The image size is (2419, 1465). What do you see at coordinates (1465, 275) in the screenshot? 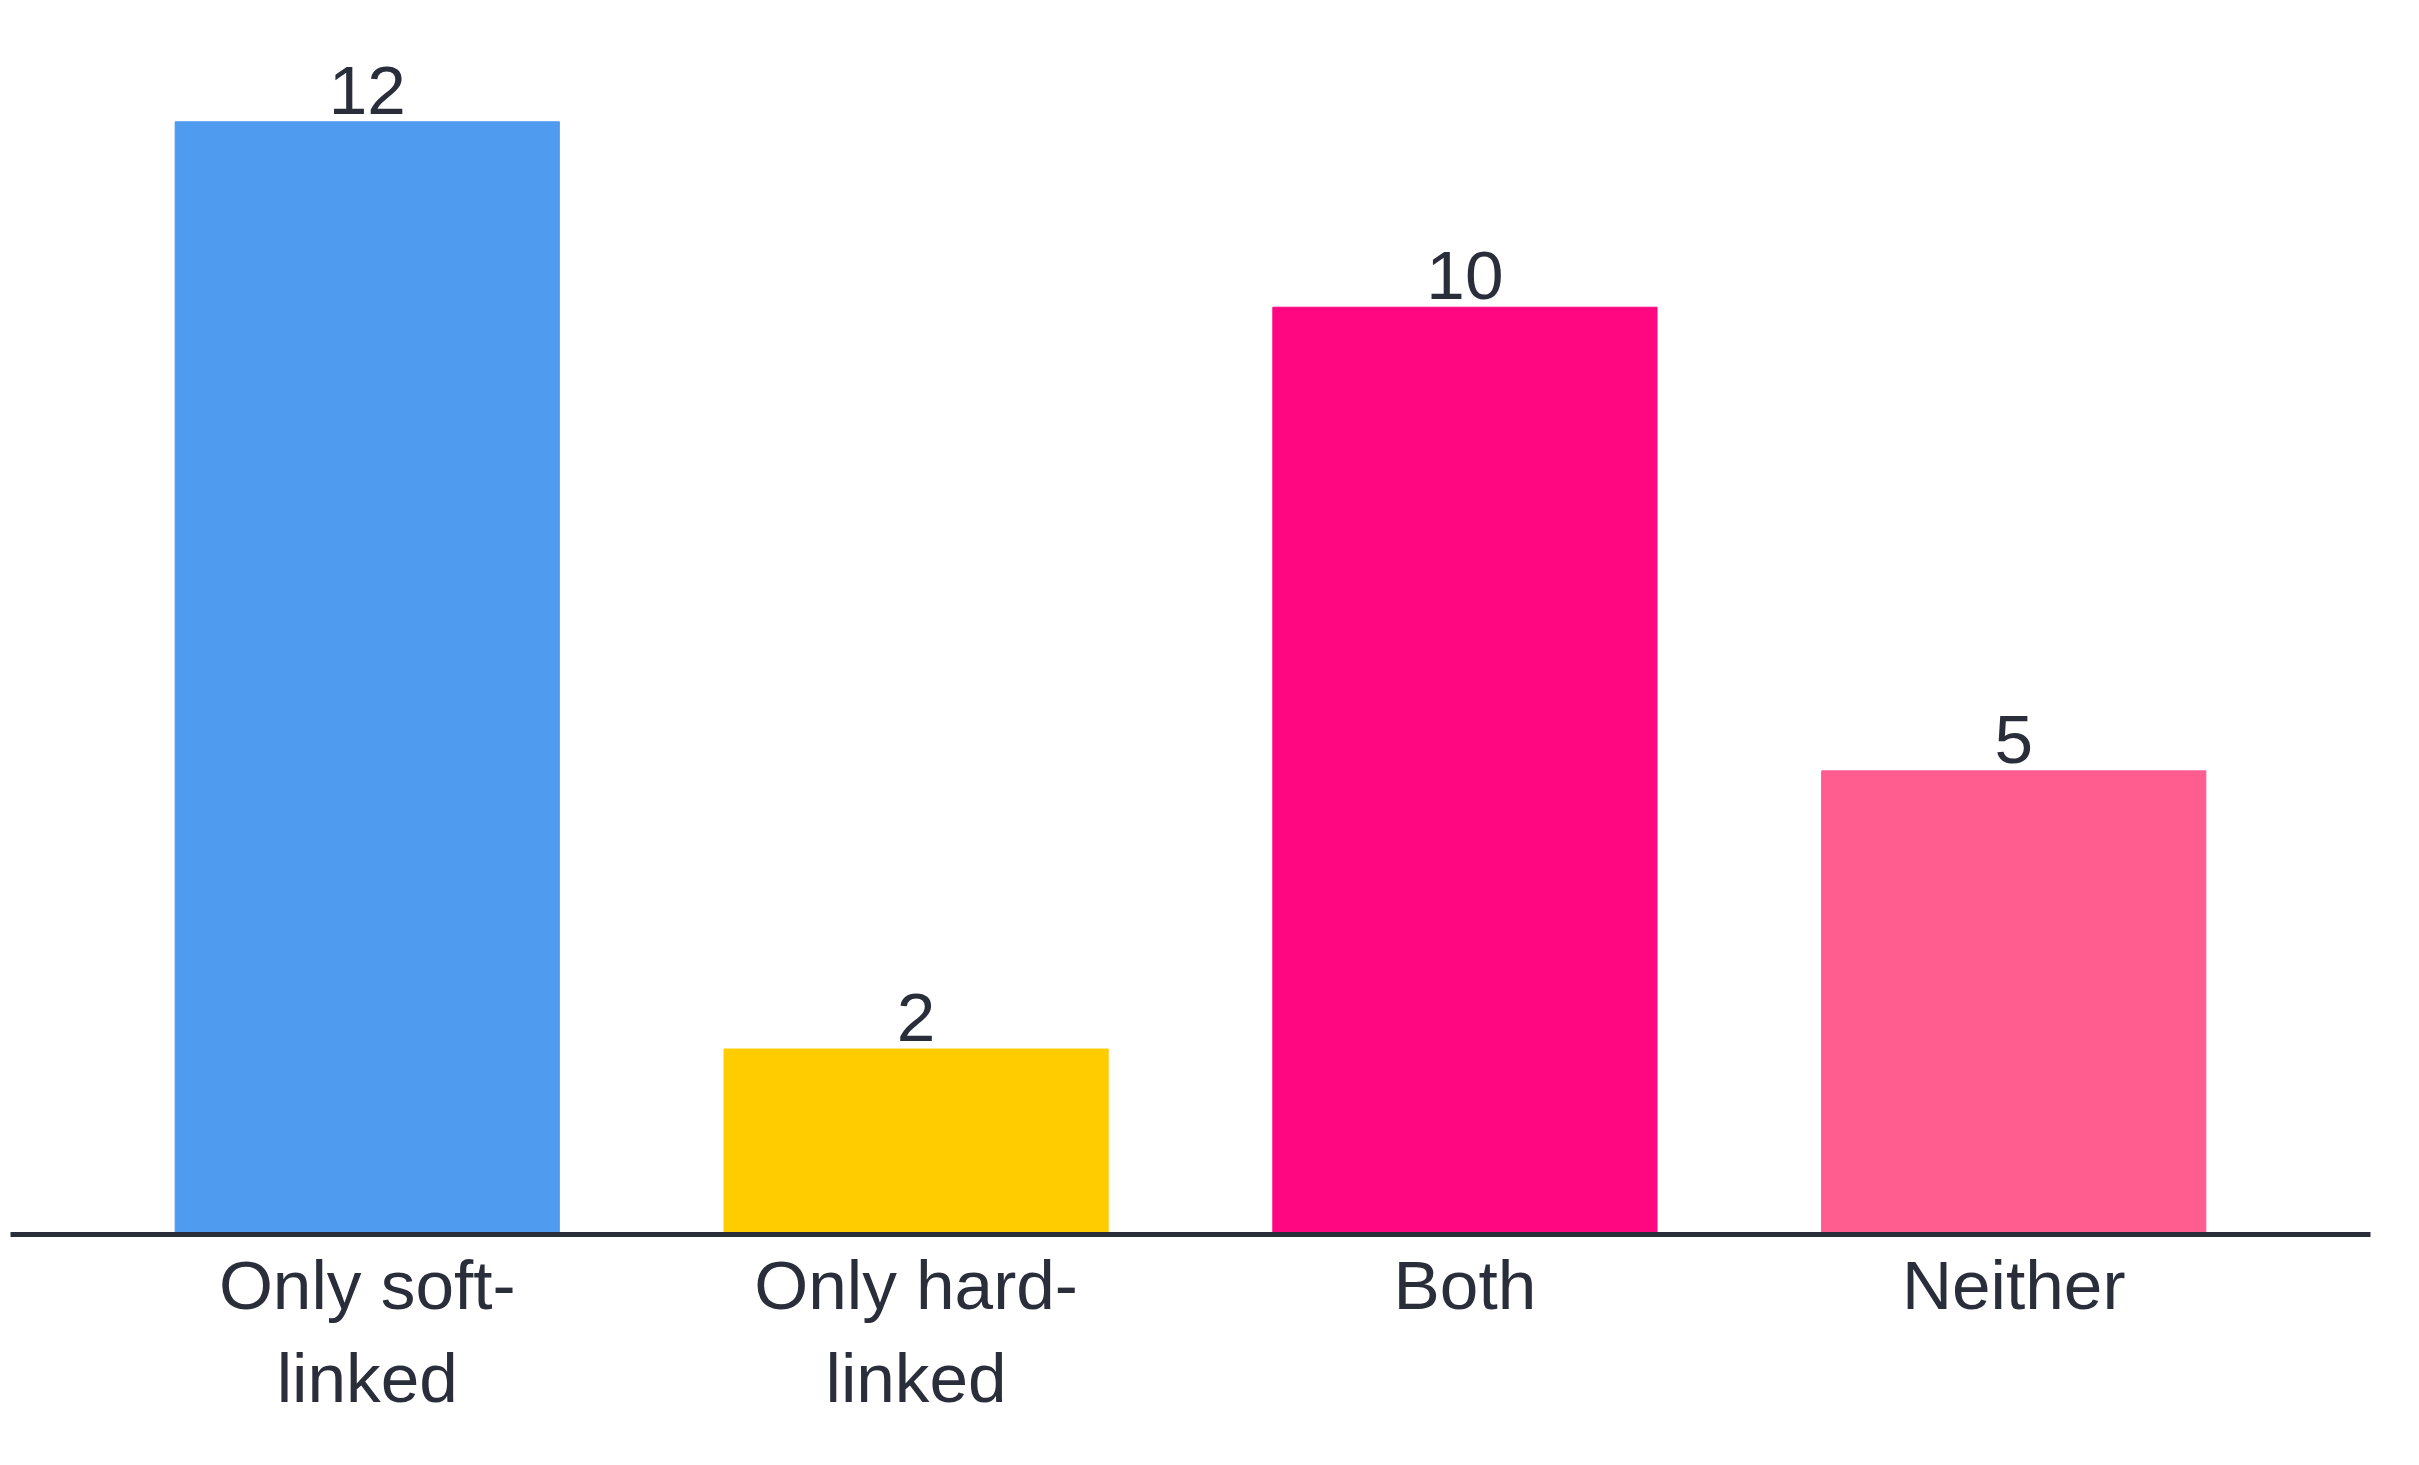
I see `data-label: 10` at bounding box center [1465, 275].